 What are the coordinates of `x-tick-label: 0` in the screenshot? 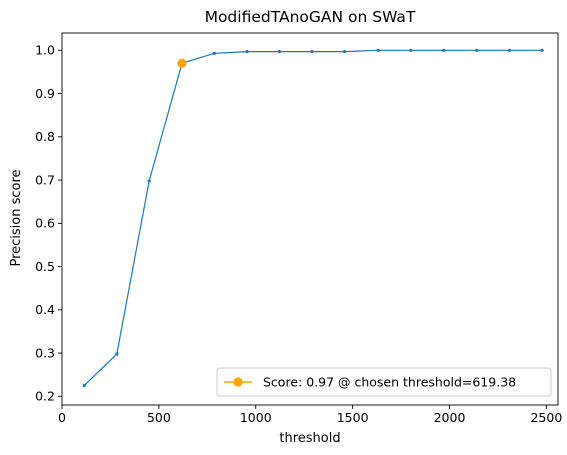 It's located at (62, 417).